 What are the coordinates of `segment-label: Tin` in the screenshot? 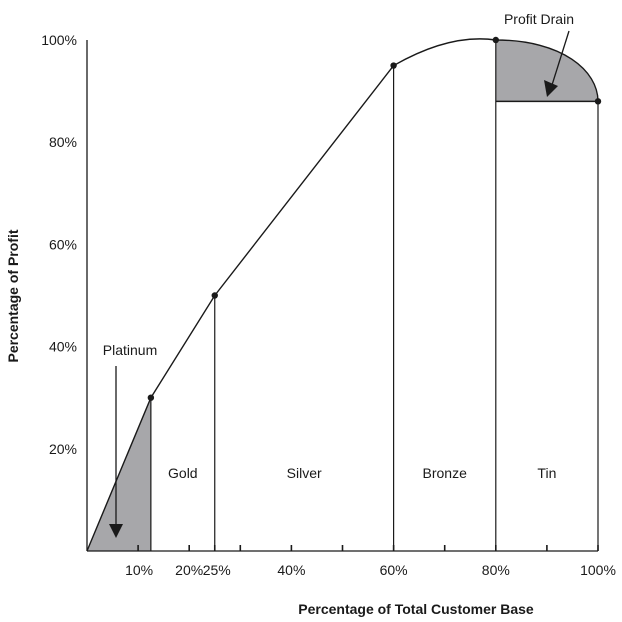 It's located at (546, 473).